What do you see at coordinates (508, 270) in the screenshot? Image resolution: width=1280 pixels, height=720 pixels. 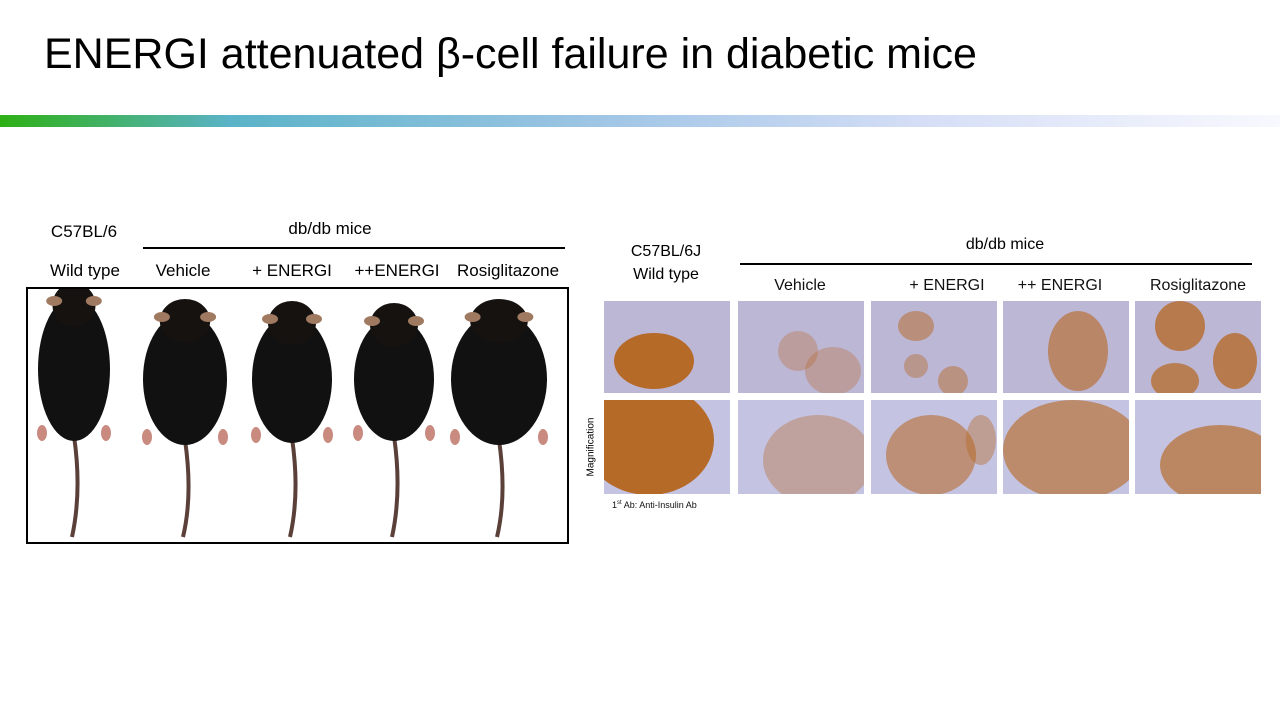 I see `left-col-rosiglitazone: Rosiglitazone` at bounding box center [508, 270].